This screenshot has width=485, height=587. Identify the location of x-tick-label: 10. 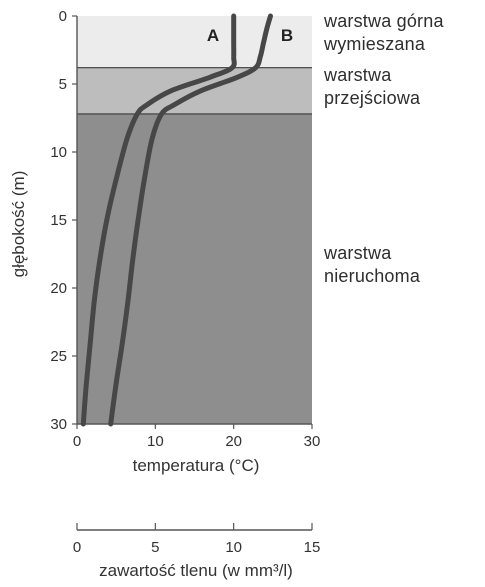
(155, 441).